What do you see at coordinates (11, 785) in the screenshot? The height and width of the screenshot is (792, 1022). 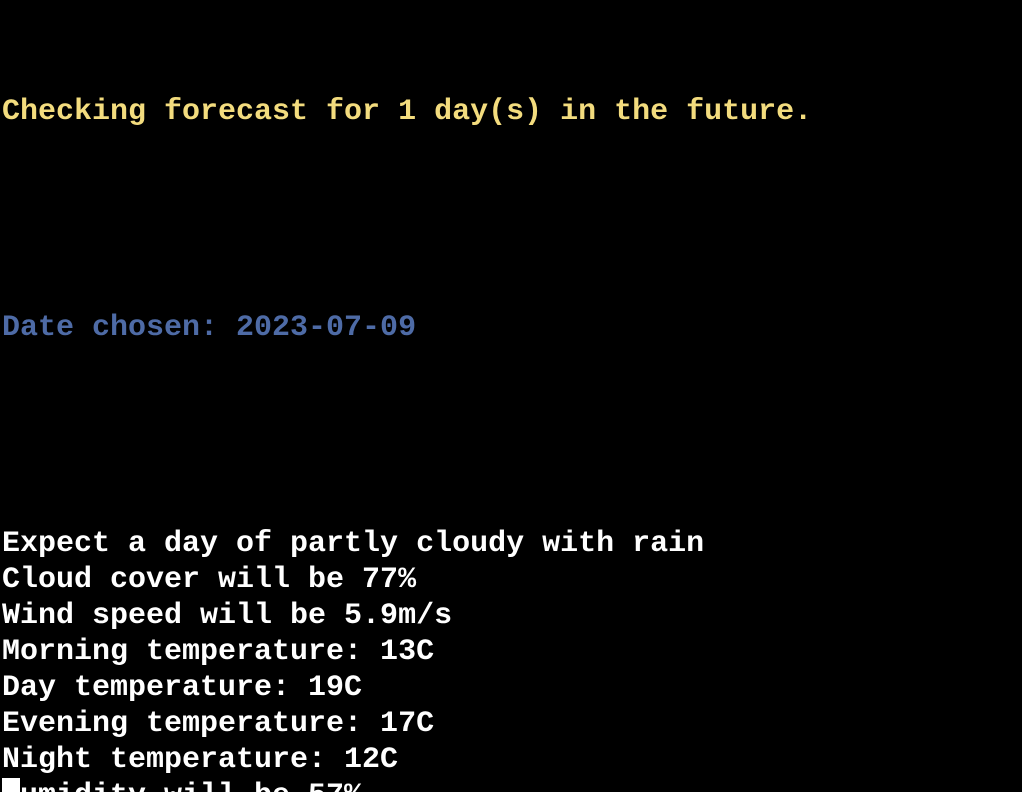 I see `cursor` at bounding box center [11, 785].